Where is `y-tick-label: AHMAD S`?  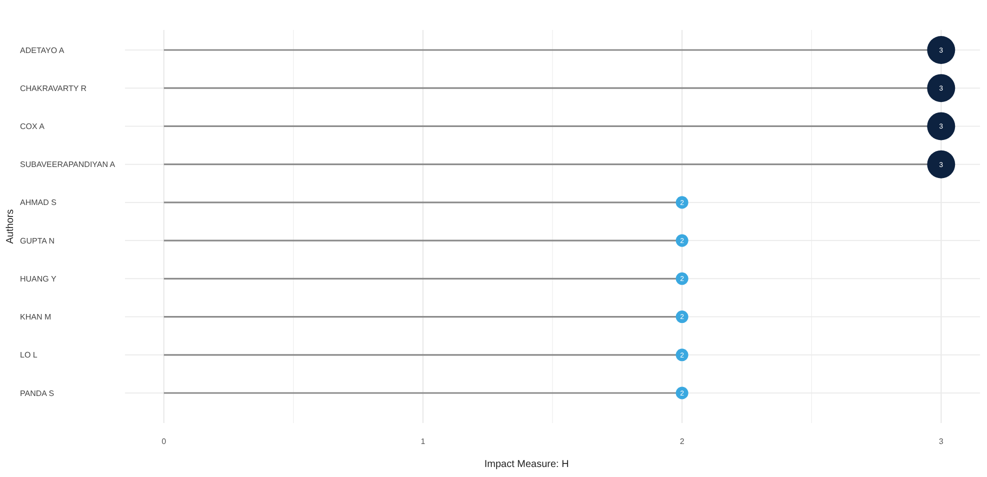
y-tick-label: AHMAD S is located at coordinates (38, 203).